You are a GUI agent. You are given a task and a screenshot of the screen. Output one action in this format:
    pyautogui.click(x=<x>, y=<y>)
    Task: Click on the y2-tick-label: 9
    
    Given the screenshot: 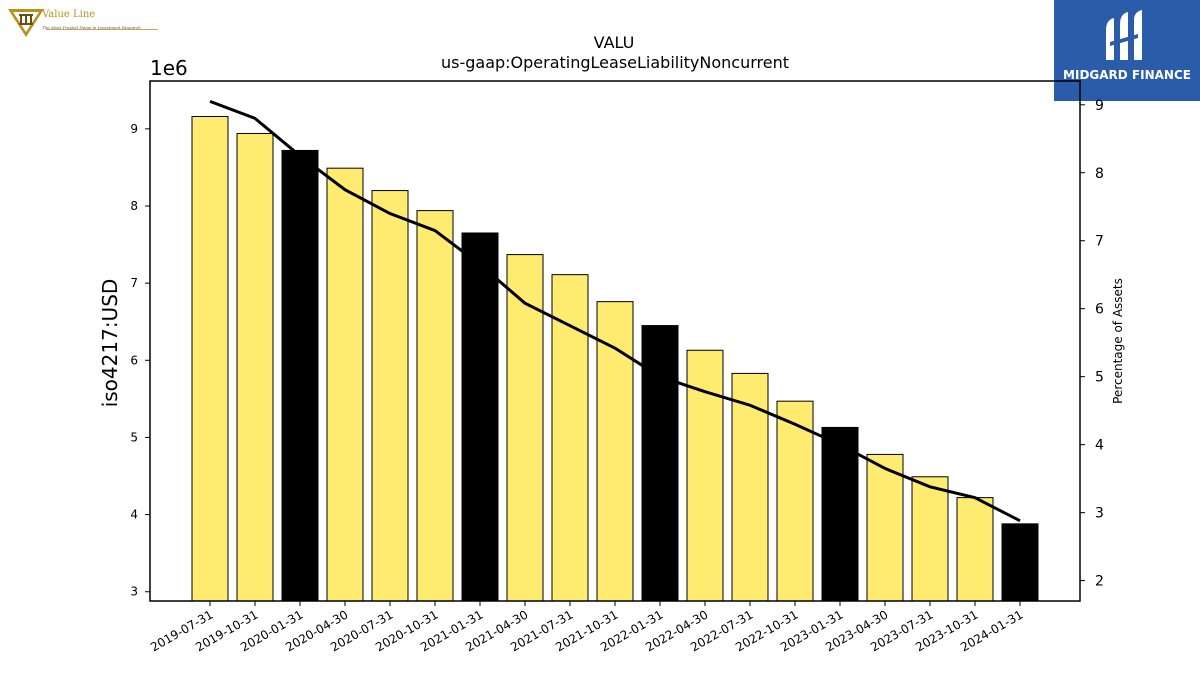 What is the action you would take?
    pyautogui.click(x=1099, y=106)
    